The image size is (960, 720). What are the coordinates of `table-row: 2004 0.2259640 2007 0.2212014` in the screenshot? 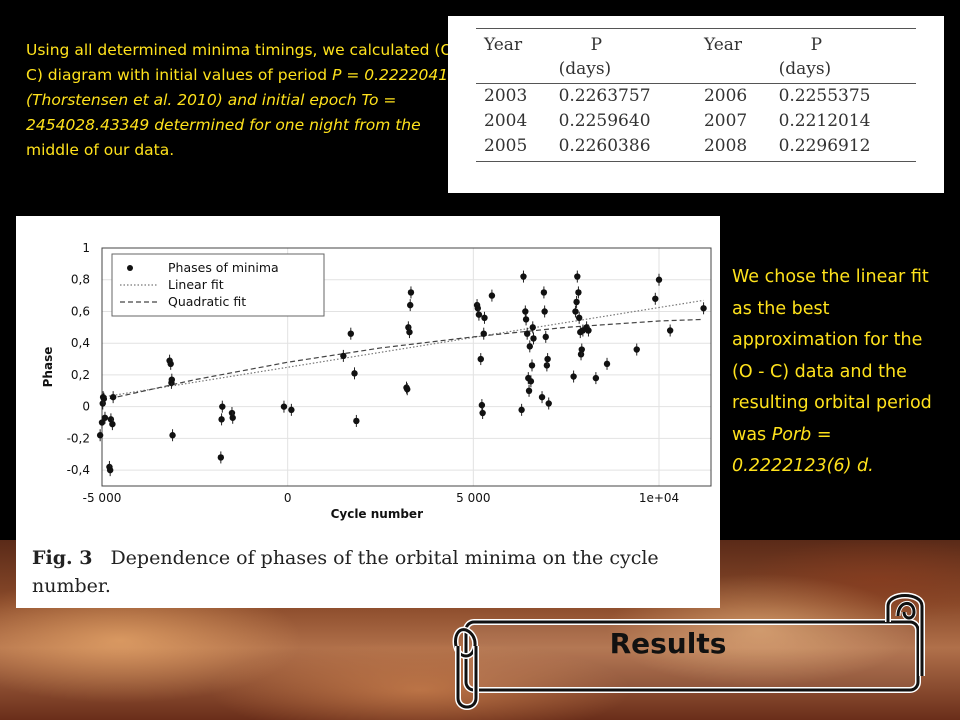 It's located at (696, 121).